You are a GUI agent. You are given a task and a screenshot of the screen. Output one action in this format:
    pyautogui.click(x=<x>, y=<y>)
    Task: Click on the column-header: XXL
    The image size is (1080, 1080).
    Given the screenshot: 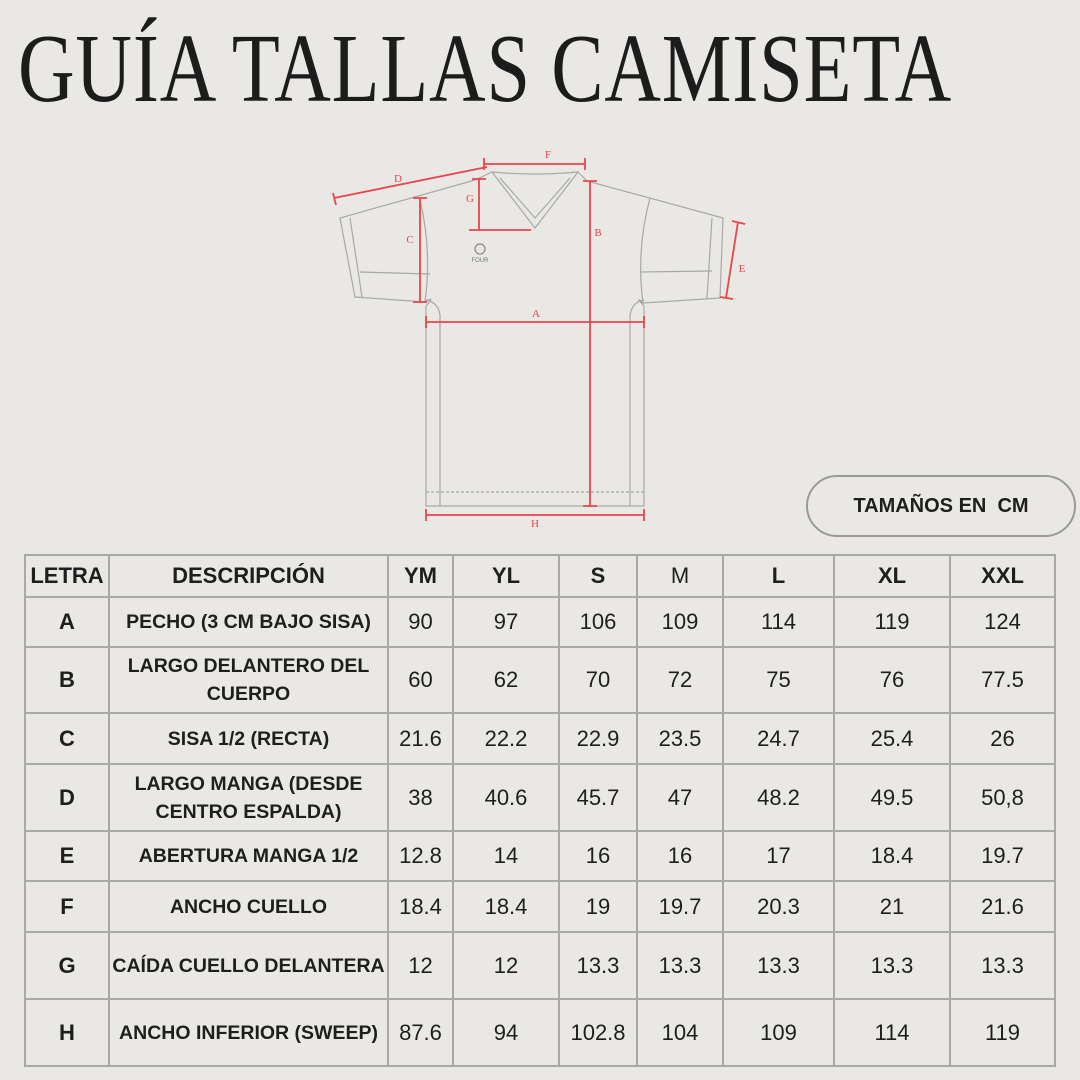 What is the action you would take?
    pyautogui.click(x=1002, y=576)
    